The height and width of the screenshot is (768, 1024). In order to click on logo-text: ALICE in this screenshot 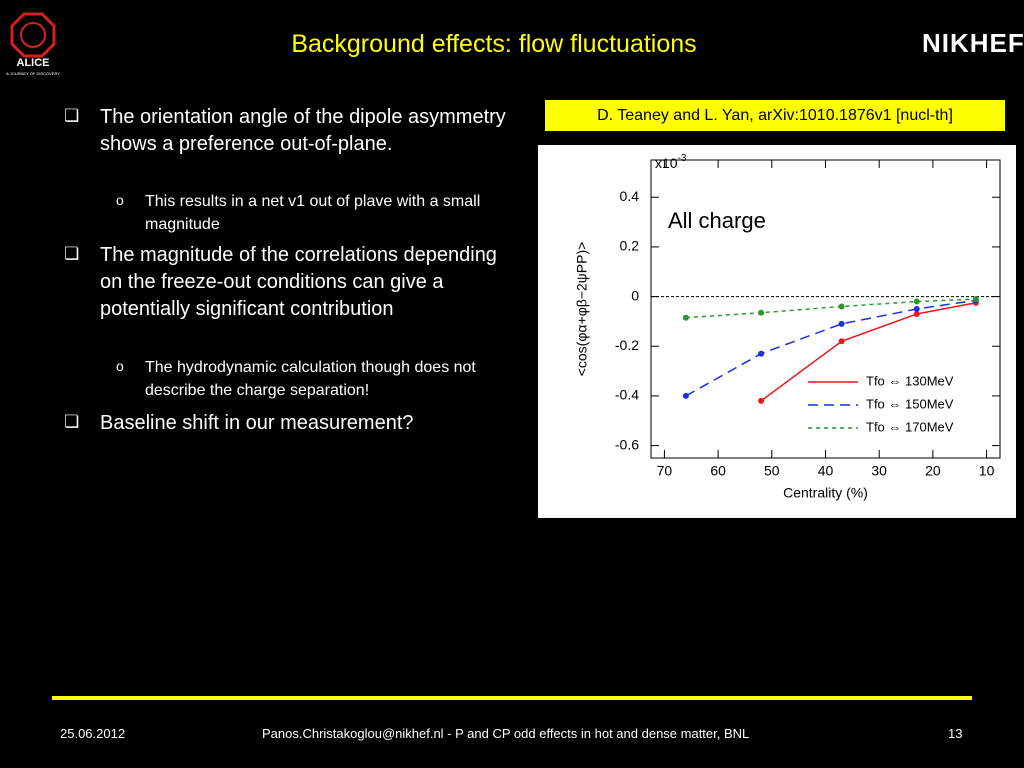, I will do `click(33, 63)`.